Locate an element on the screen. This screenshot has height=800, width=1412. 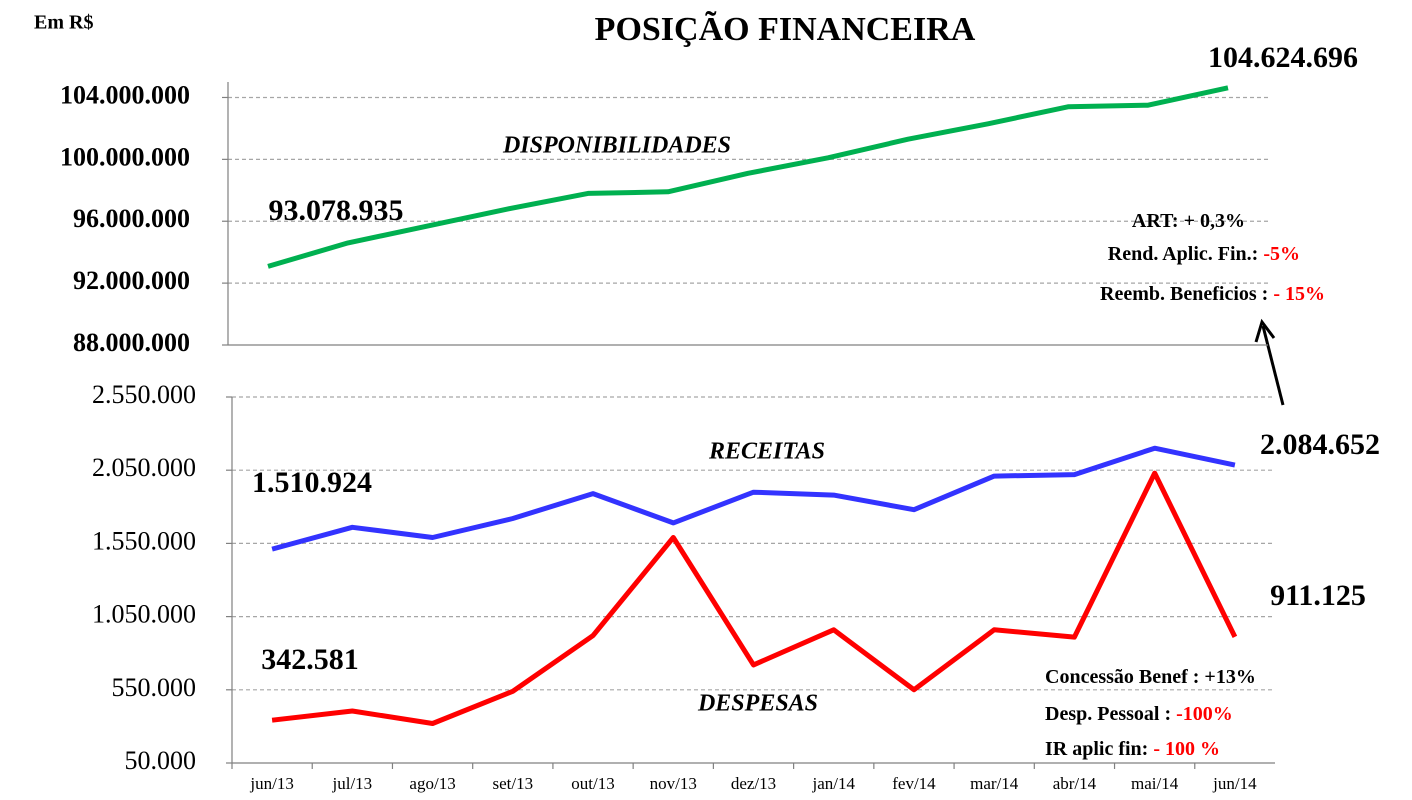
annotation-value: -100% is located at coordinates (1204, 714).